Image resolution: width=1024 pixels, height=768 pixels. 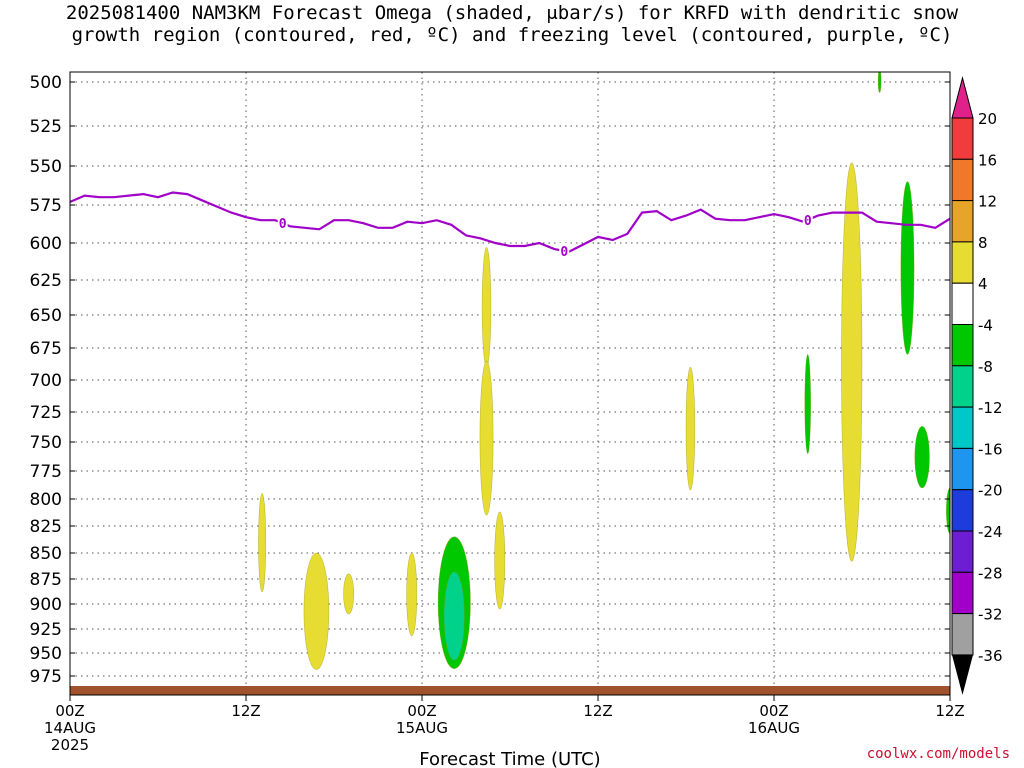 What do you see at coordinates (46, 554) in the screenshot?
I see `y-tick-label: 850` at bounding box center [46, 554].